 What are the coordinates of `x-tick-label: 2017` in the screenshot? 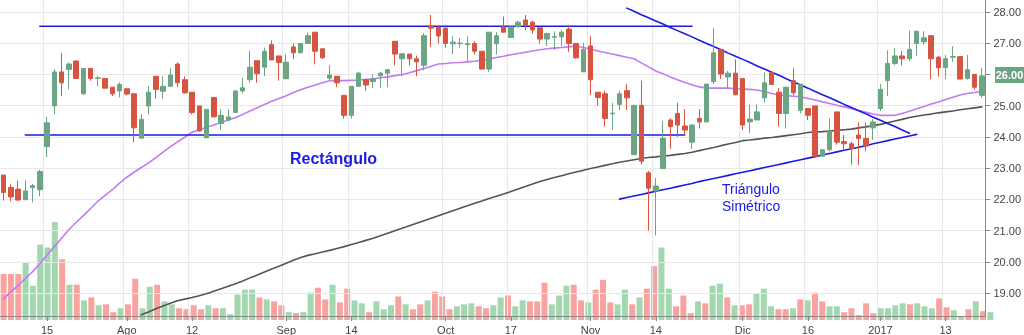 It's located at (880, 329).